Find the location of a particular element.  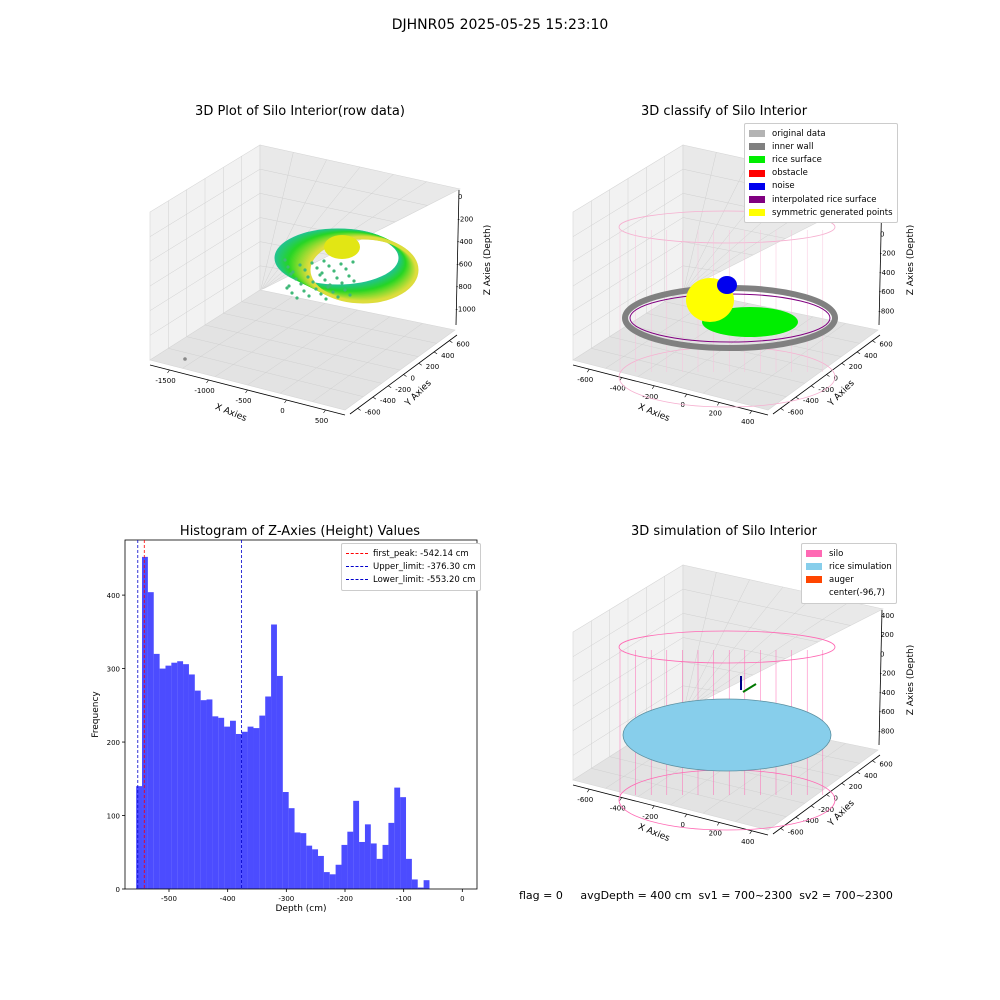

x-tick-label: -400 is located at coordinates (228, 899).